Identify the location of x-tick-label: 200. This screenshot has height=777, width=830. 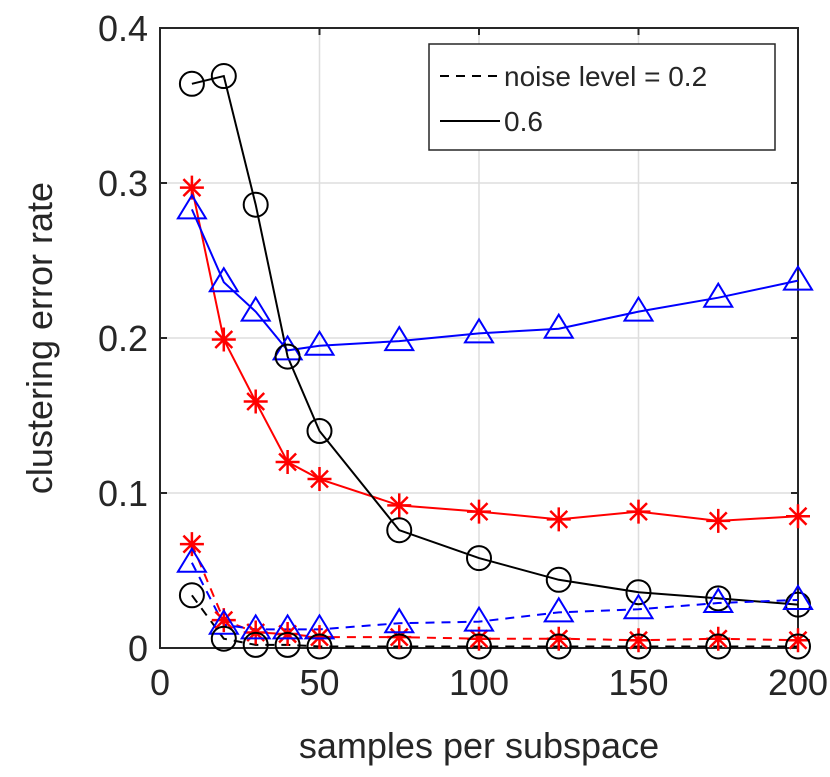
(798, 682).